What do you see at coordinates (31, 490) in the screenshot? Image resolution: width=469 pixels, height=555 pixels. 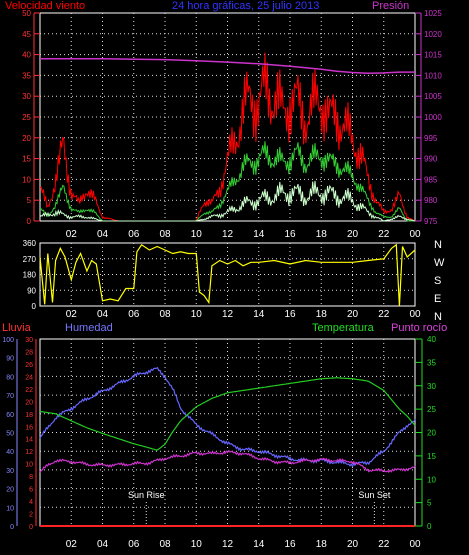 I see `rain-tick: 6` at bounding box center [31, 490].